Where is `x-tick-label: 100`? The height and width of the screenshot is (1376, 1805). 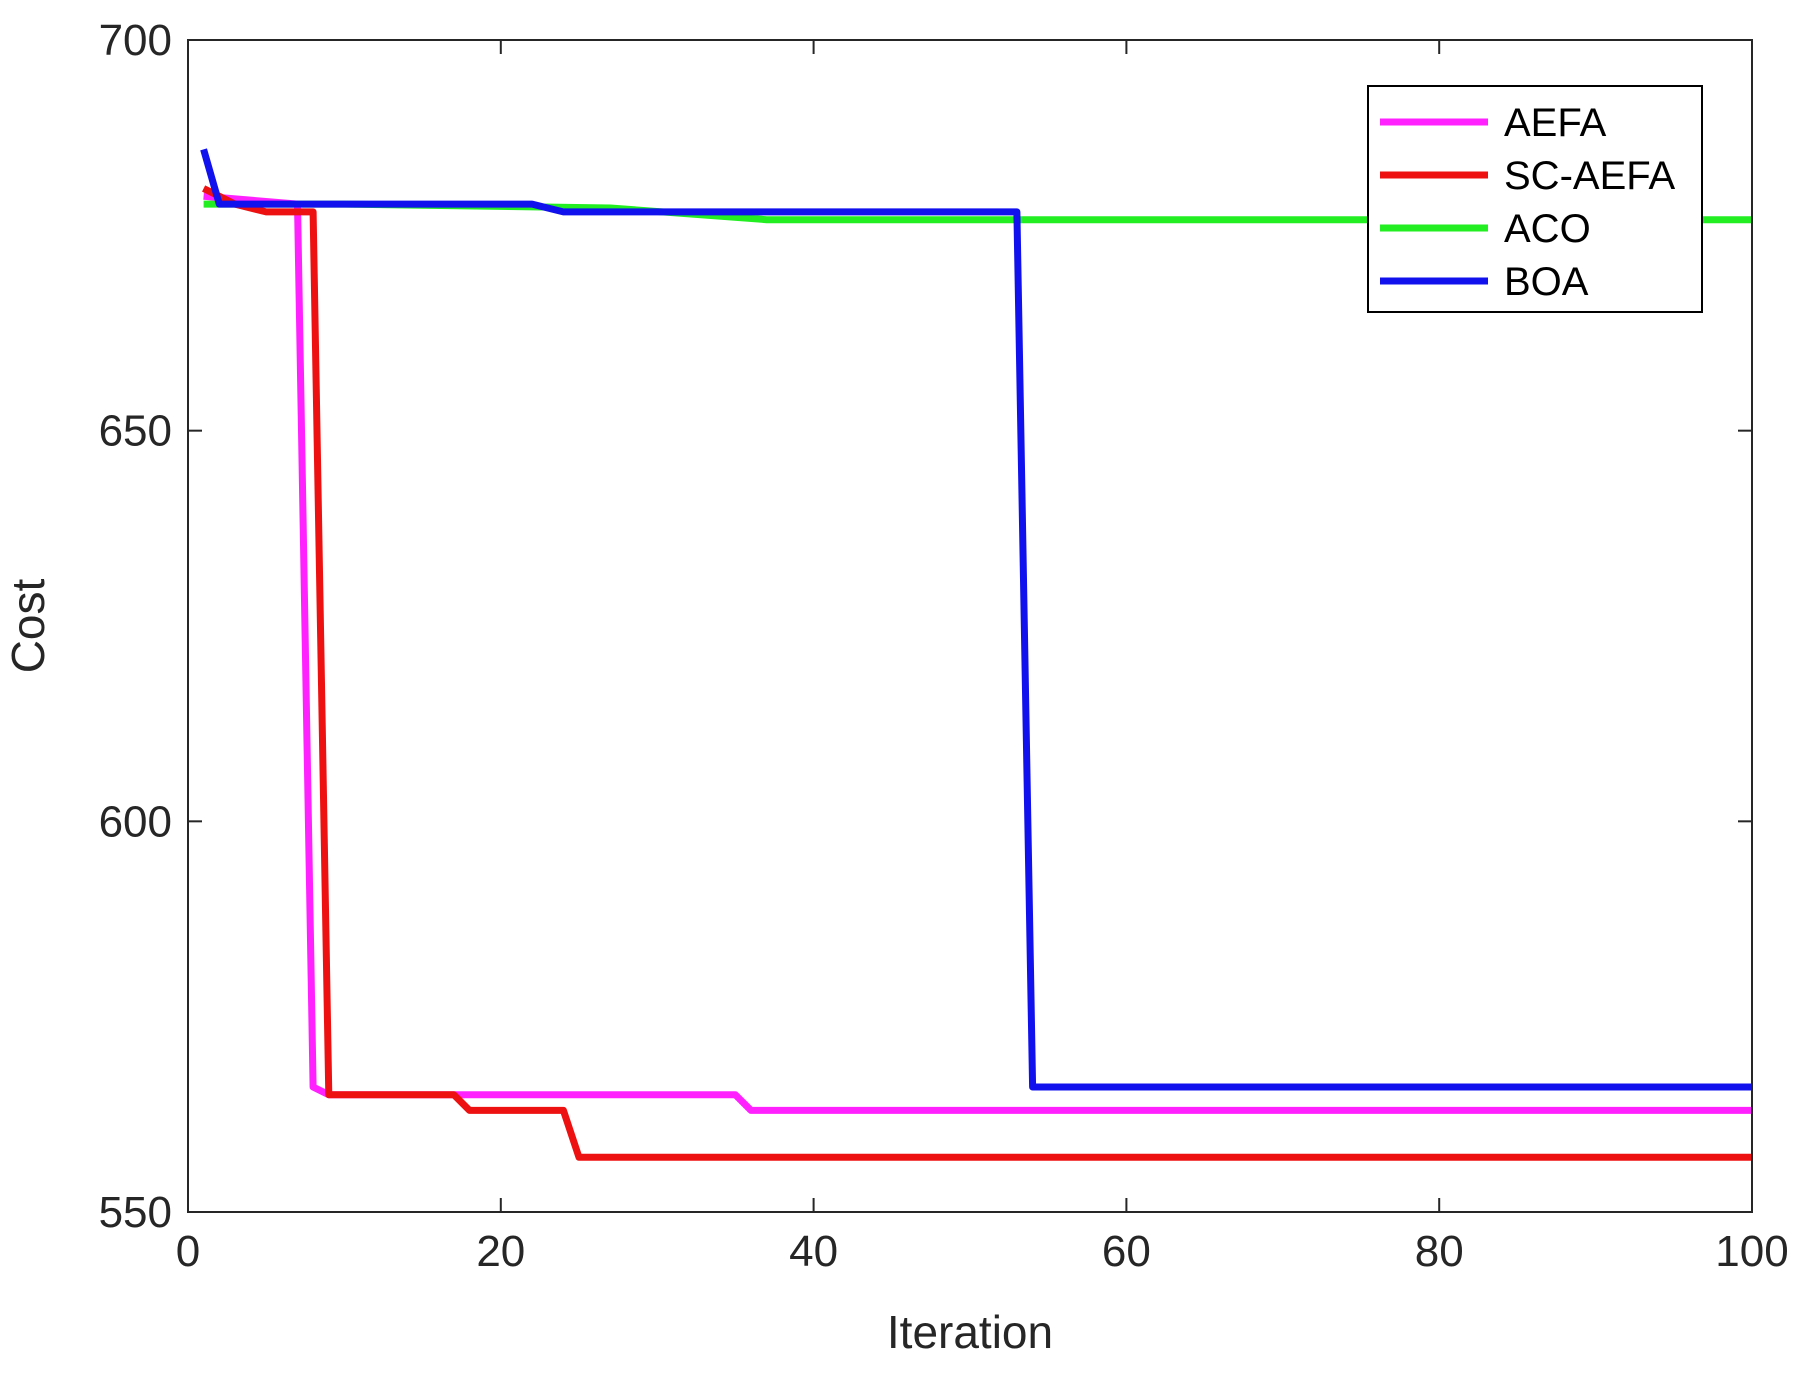 x-tick-label: 100 is located at coordinates (1751, 1251).